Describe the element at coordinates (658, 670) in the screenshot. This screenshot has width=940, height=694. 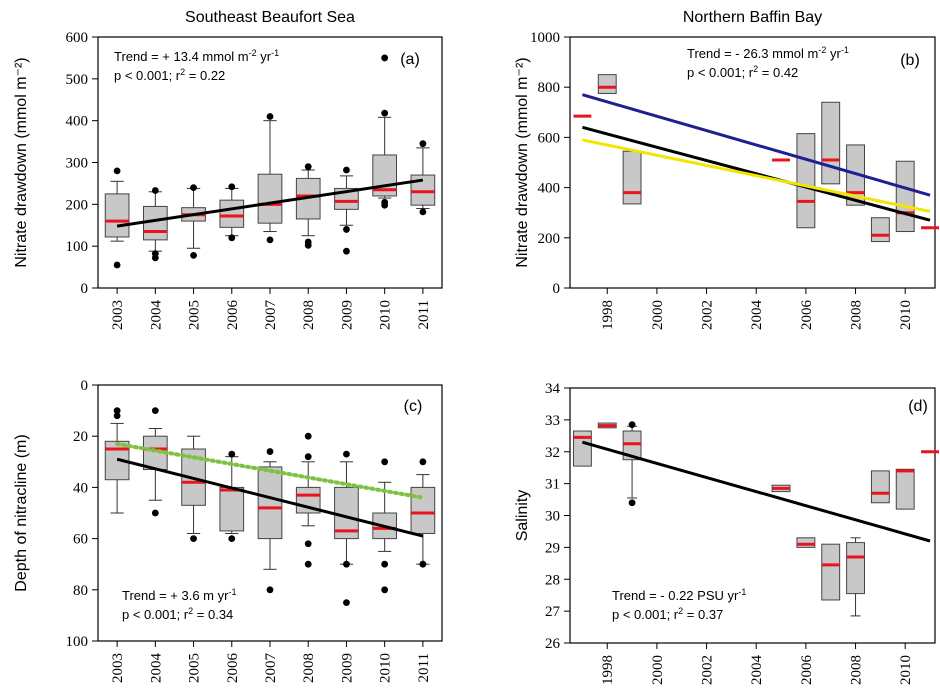
I see `x-tick-label: 2000` at that location.